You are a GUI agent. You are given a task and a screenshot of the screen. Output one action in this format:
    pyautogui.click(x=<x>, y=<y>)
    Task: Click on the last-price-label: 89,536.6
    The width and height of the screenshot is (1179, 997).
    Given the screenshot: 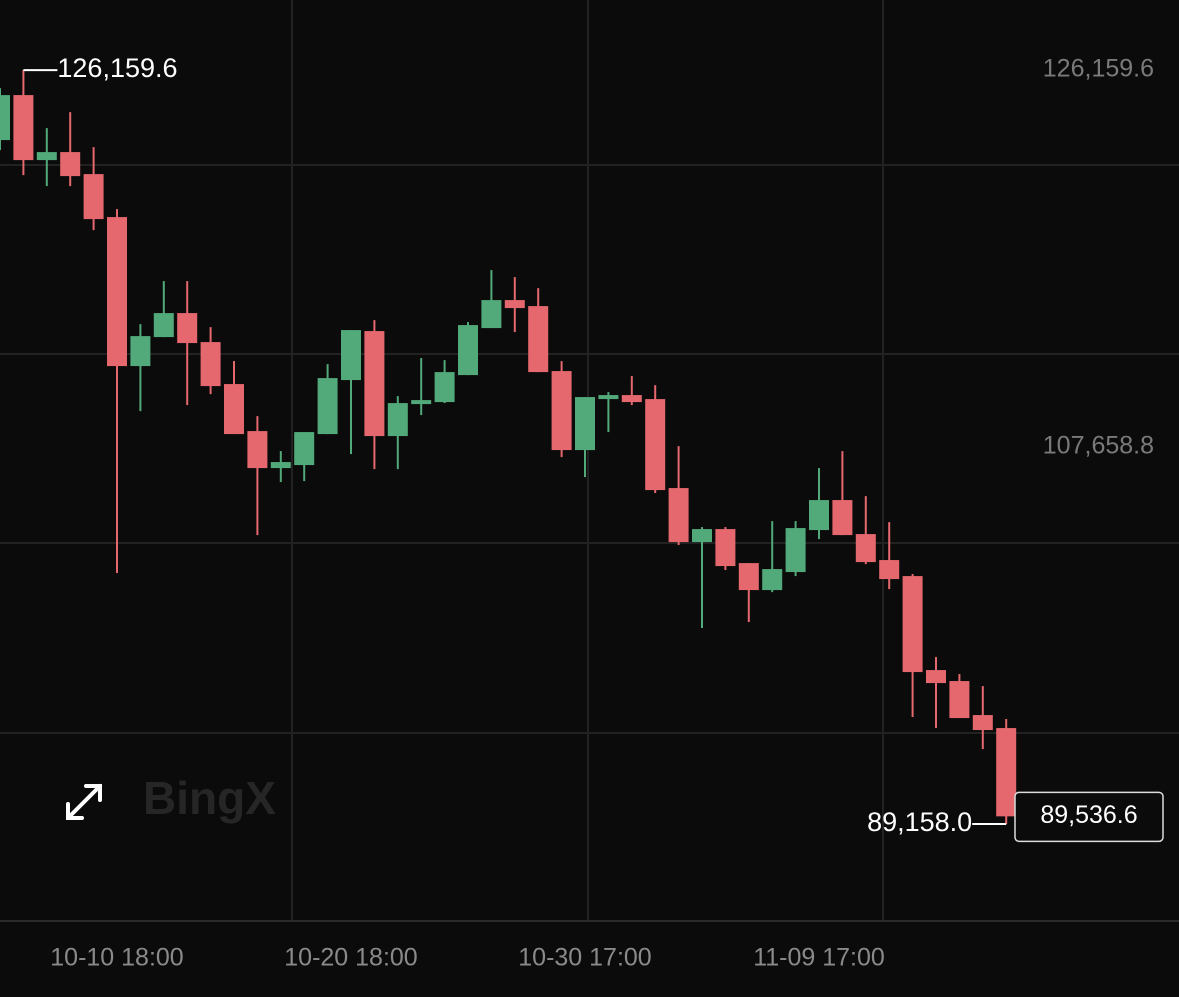 What is the action you would take?
    pyautogui.click(x=1088, y=815)
    